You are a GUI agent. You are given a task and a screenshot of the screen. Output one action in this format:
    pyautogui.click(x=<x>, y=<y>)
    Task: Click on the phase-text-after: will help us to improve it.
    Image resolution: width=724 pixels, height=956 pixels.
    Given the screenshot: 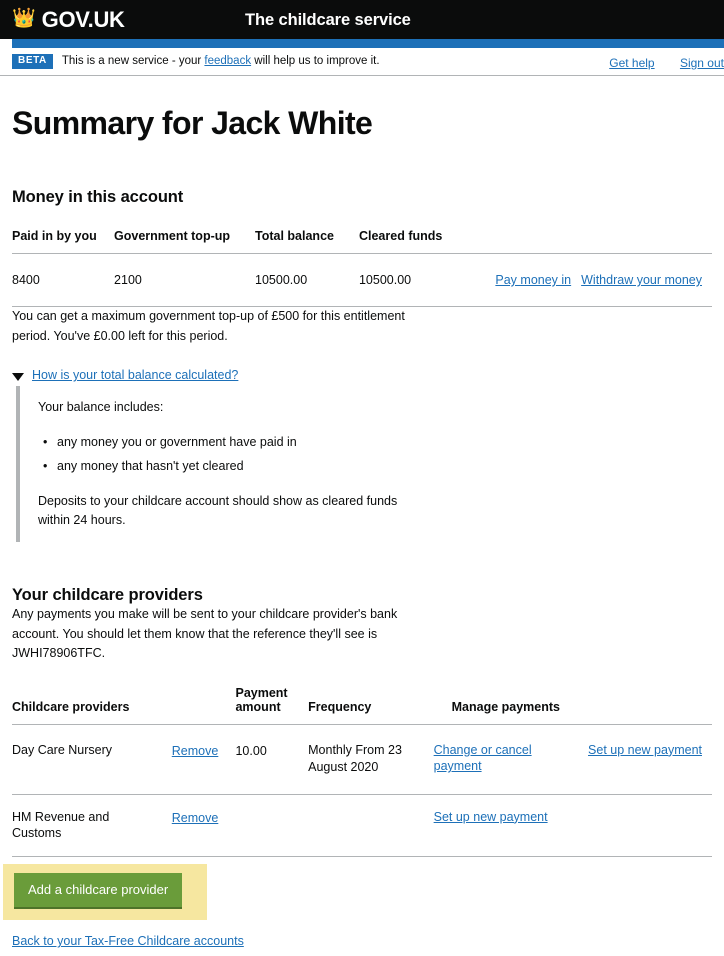 What is the action you would take?
    pyautogui.click(x=315, y=61)
    